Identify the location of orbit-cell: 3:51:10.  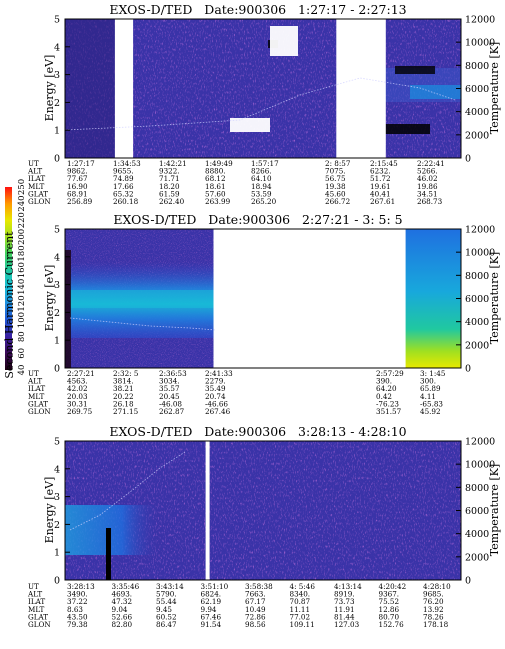
(215, 586).